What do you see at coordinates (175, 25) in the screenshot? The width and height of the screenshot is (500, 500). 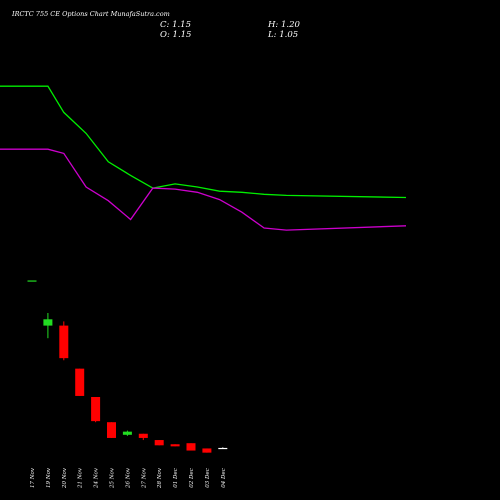 I see `close-readout: C: 1.15` at bounding box center [175, 25].